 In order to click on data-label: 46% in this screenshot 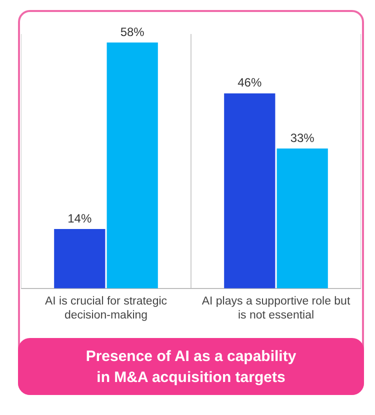, I will do `click(250, 83)`.